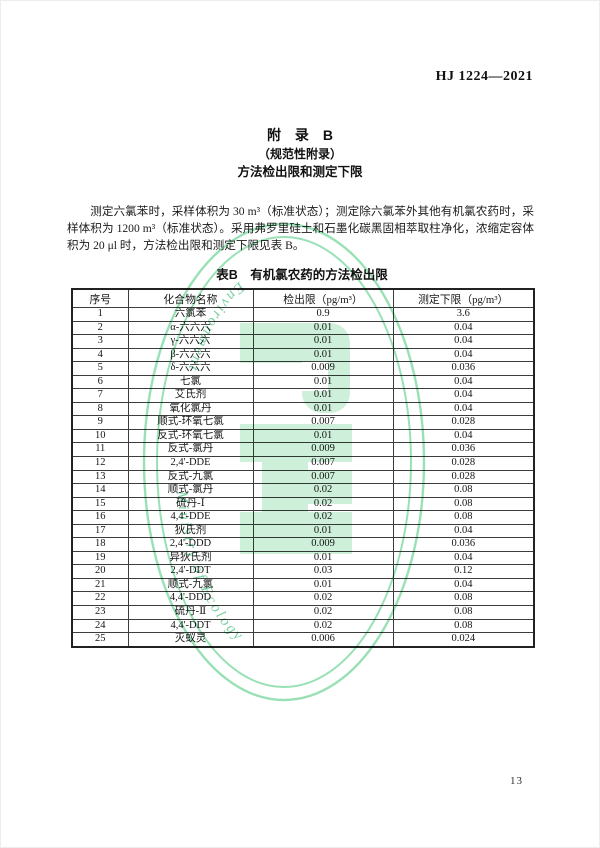 This screenshot has width=600, height=848. Describe the element at coordinates (323, 449) in the screenshot. I see `table-cell: 0.009` at that location.